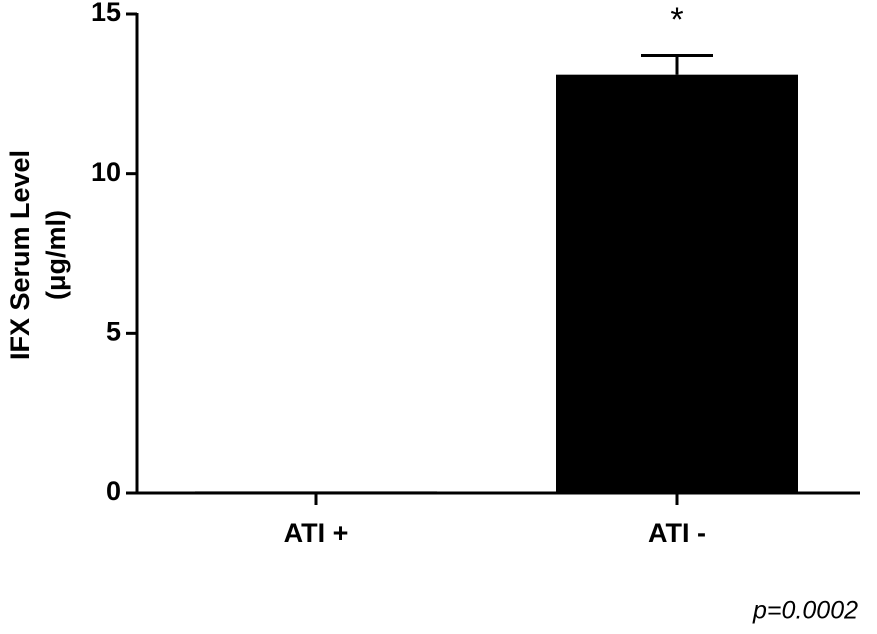  Describe the element at coordinates (38, 255) in the screenshot. I see `y-axis-label-group: IFX Serum Level (μg/ml)` at that location.